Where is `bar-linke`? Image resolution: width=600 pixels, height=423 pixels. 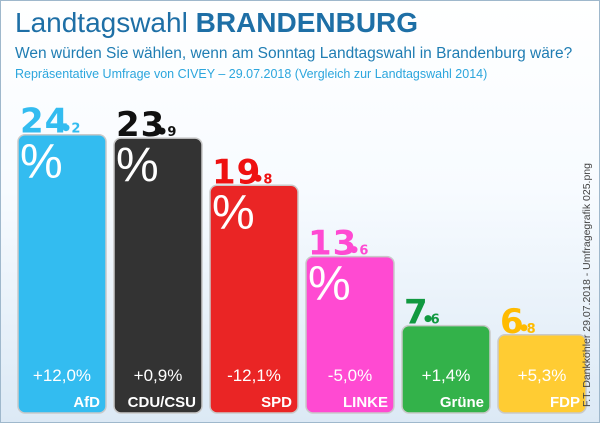 bar-linke is located at coordinates (350, 334).